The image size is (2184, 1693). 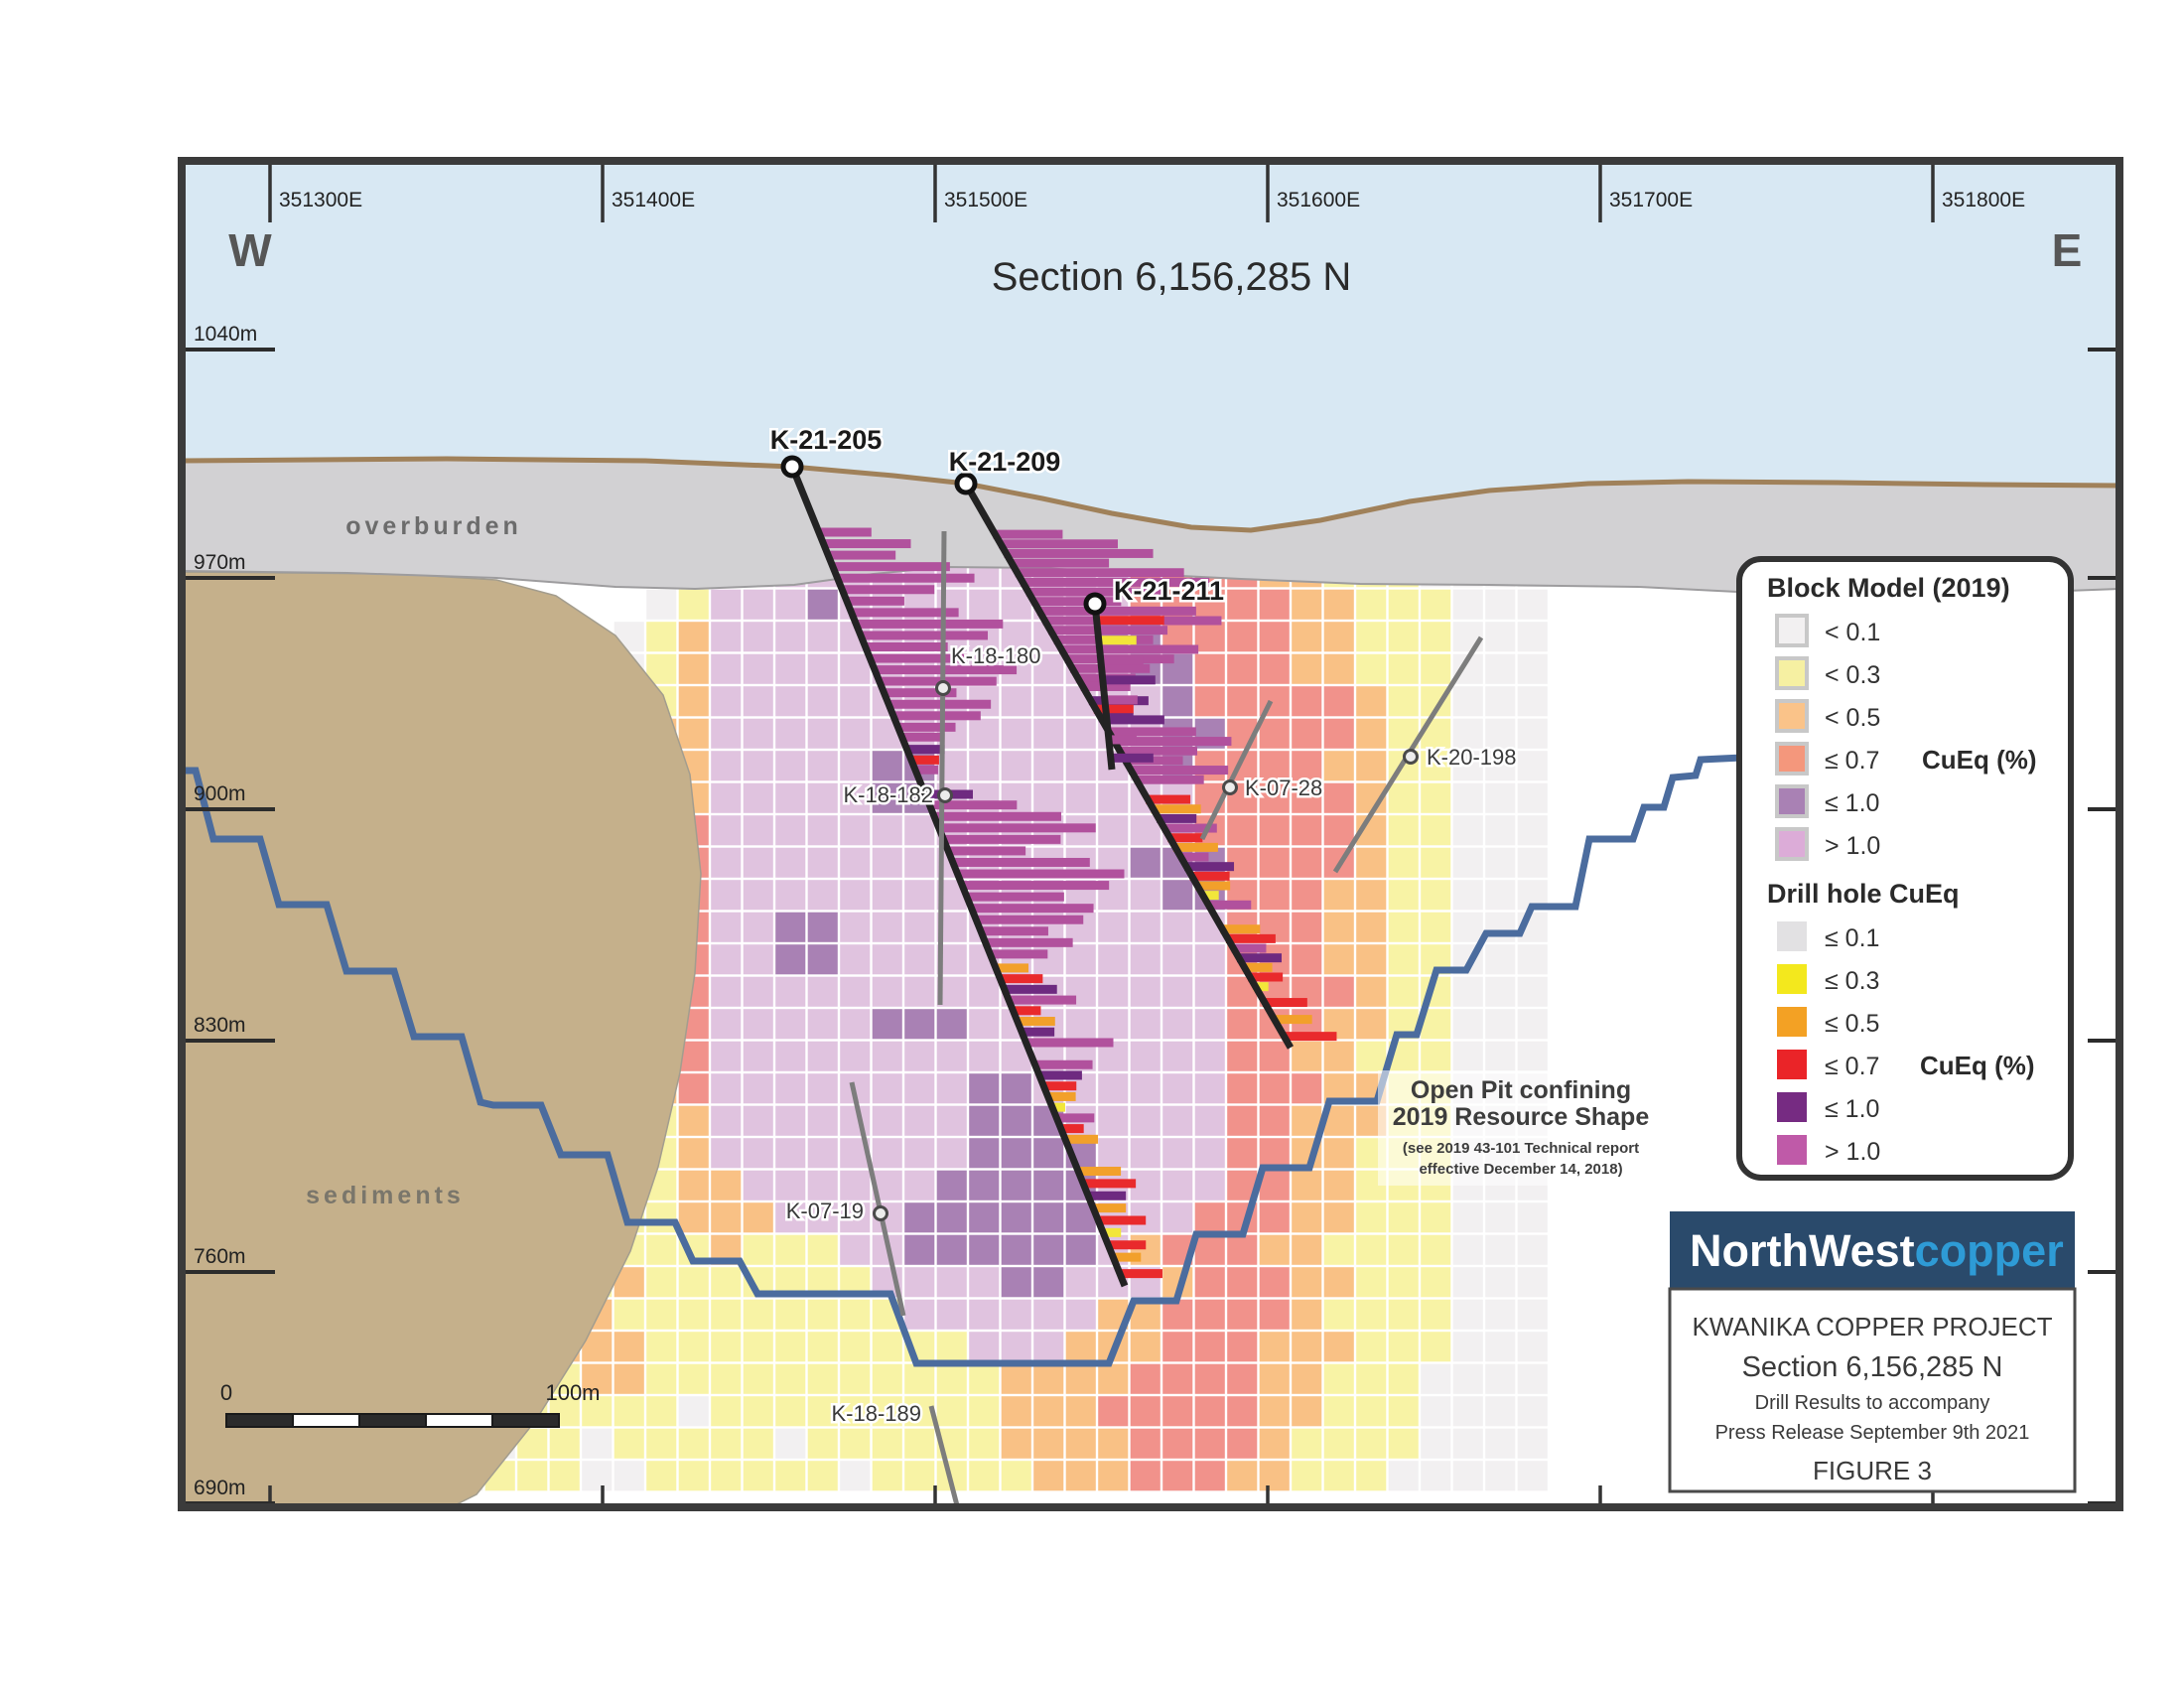 What do you see at coordinates (2067, 250) in the screenshot?
I see `compass-east-label: E` at bounding box center [2067, 250].